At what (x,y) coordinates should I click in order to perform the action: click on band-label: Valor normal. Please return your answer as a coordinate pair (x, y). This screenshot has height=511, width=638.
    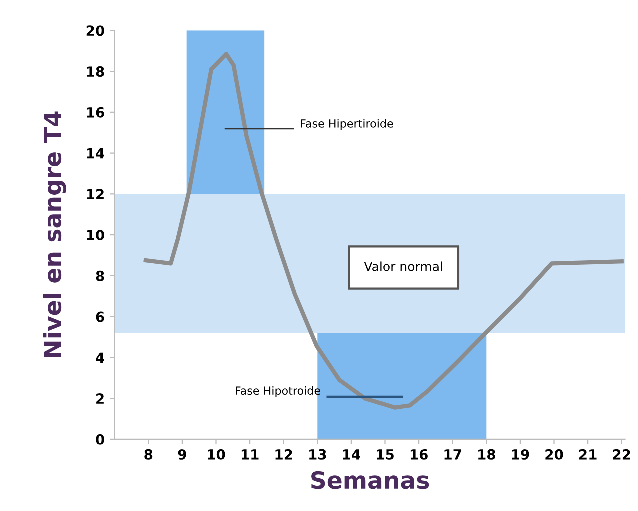
    Looking at the image, I should click on (403, 267).